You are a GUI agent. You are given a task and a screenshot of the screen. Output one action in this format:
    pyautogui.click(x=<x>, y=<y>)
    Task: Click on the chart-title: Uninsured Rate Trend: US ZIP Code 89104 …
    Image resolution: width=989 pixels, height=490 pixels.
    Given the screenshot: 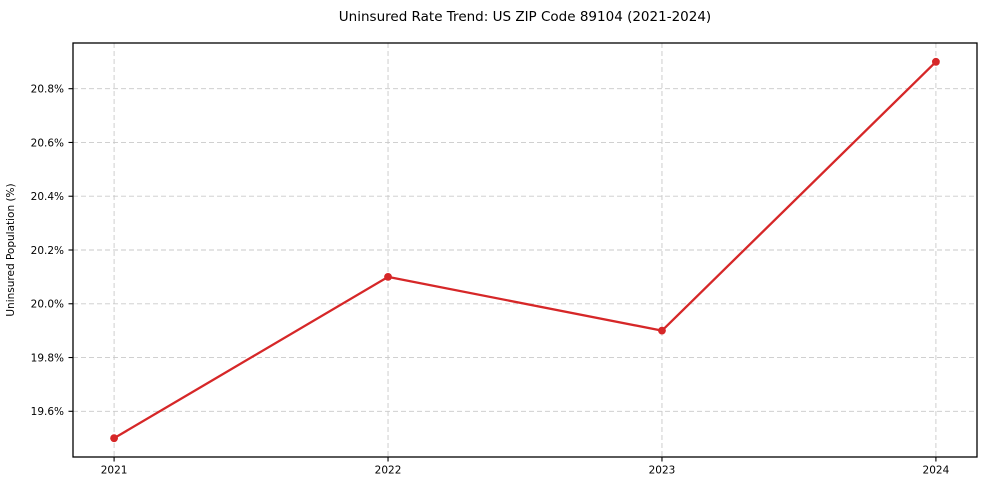 What is the action you would take?
    pyautogui.click(x=525, y=17)
    